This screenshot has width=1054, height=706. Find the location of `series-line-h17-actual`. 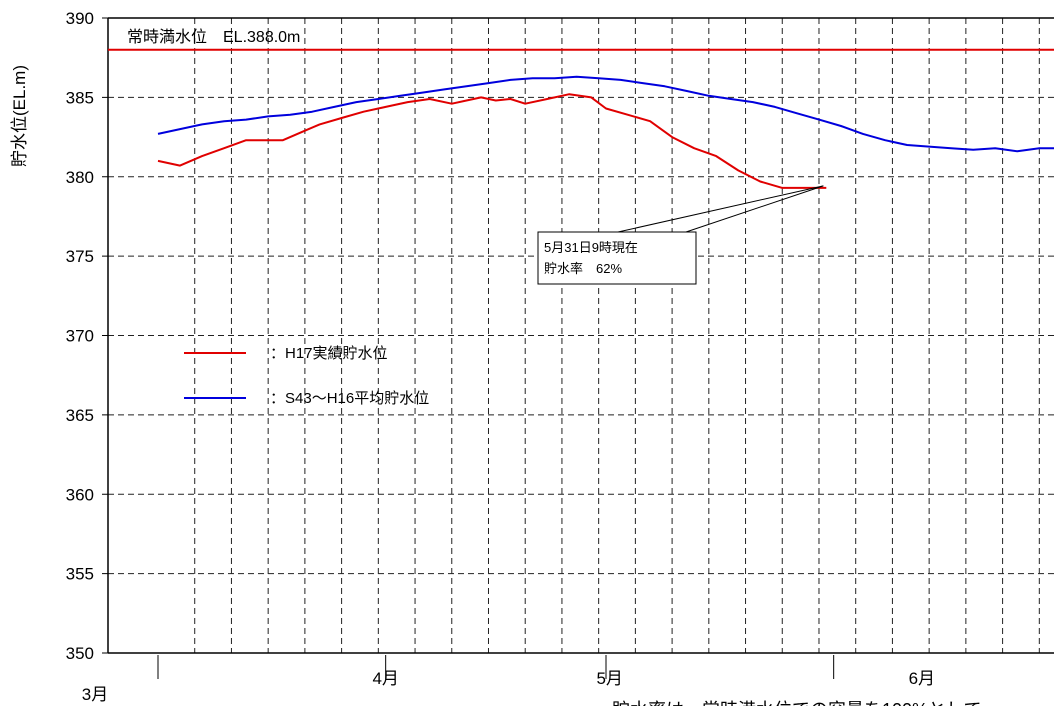

series-line-h17-actual is located at coordinates (492, 141).